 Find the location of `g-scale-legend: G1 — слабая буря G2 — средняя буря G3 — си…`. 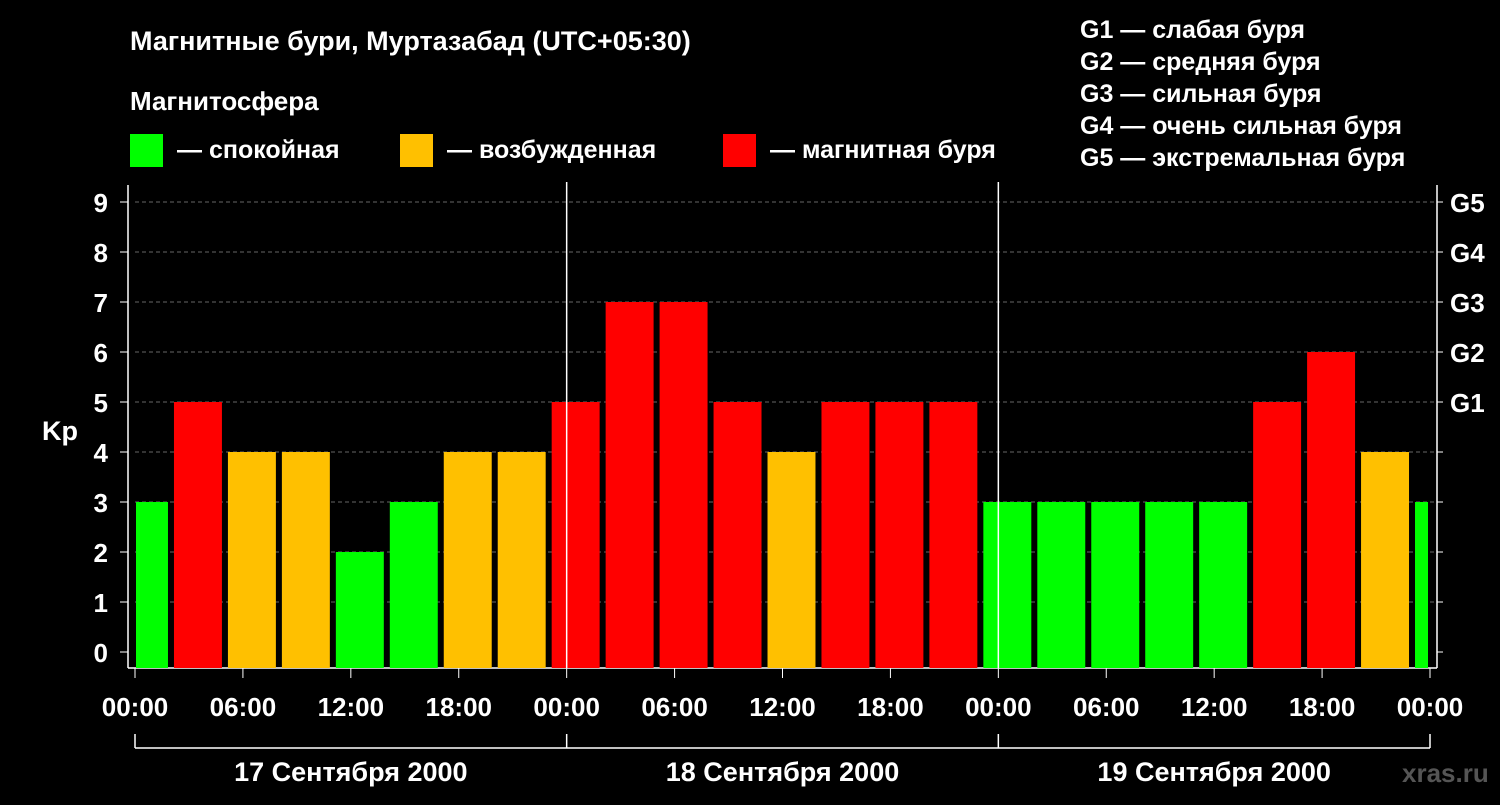

g-scale-legend: G1 — слабая буря G2 — средняя буря G3 — си… is located at coordinates (1242, 94).